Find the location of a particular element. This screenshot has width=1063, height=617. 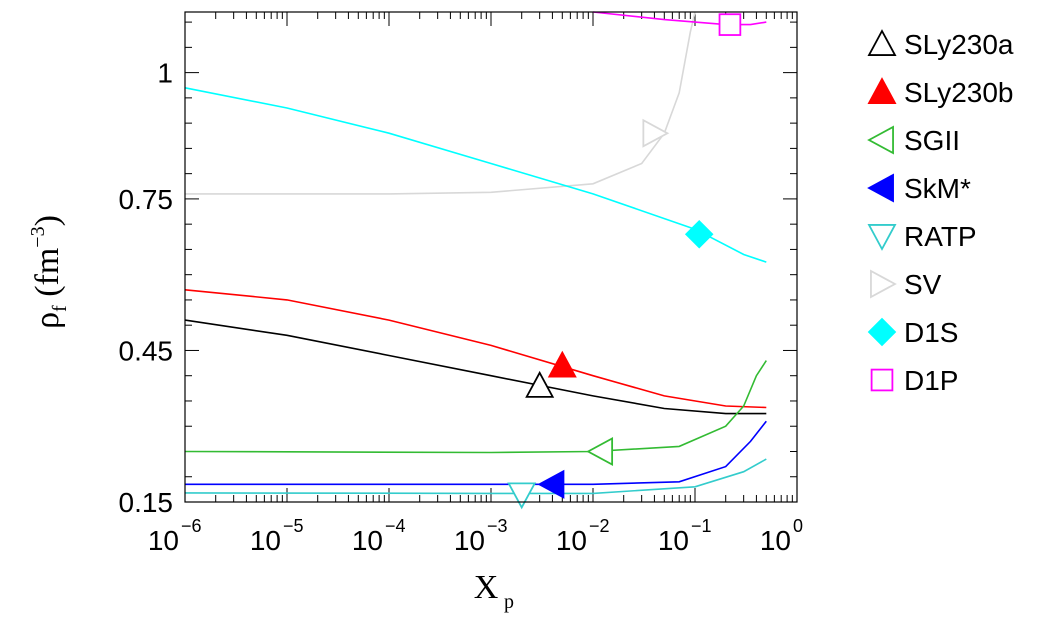

series-line-ratp is located at coordinates (475, 476).